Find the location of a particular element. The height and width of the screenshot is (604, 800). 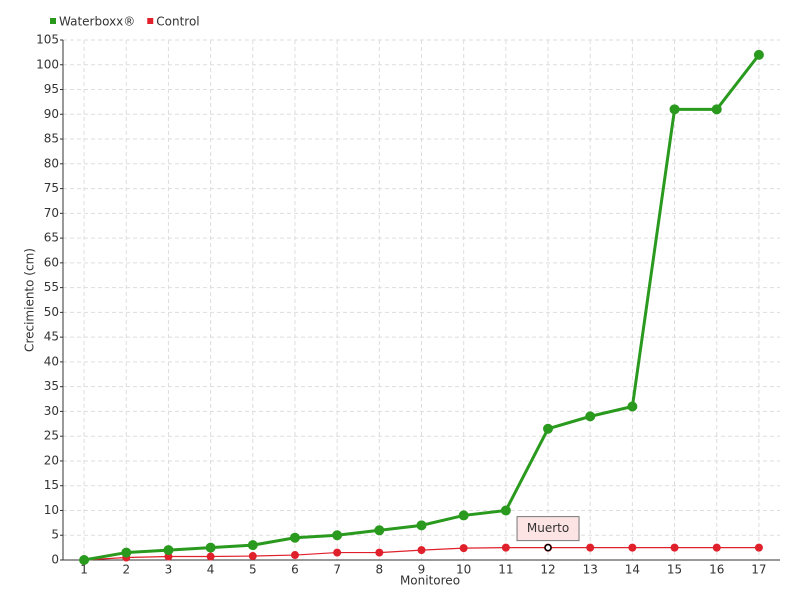

y-tick-label: 95 is located at coordinates (51, 89).